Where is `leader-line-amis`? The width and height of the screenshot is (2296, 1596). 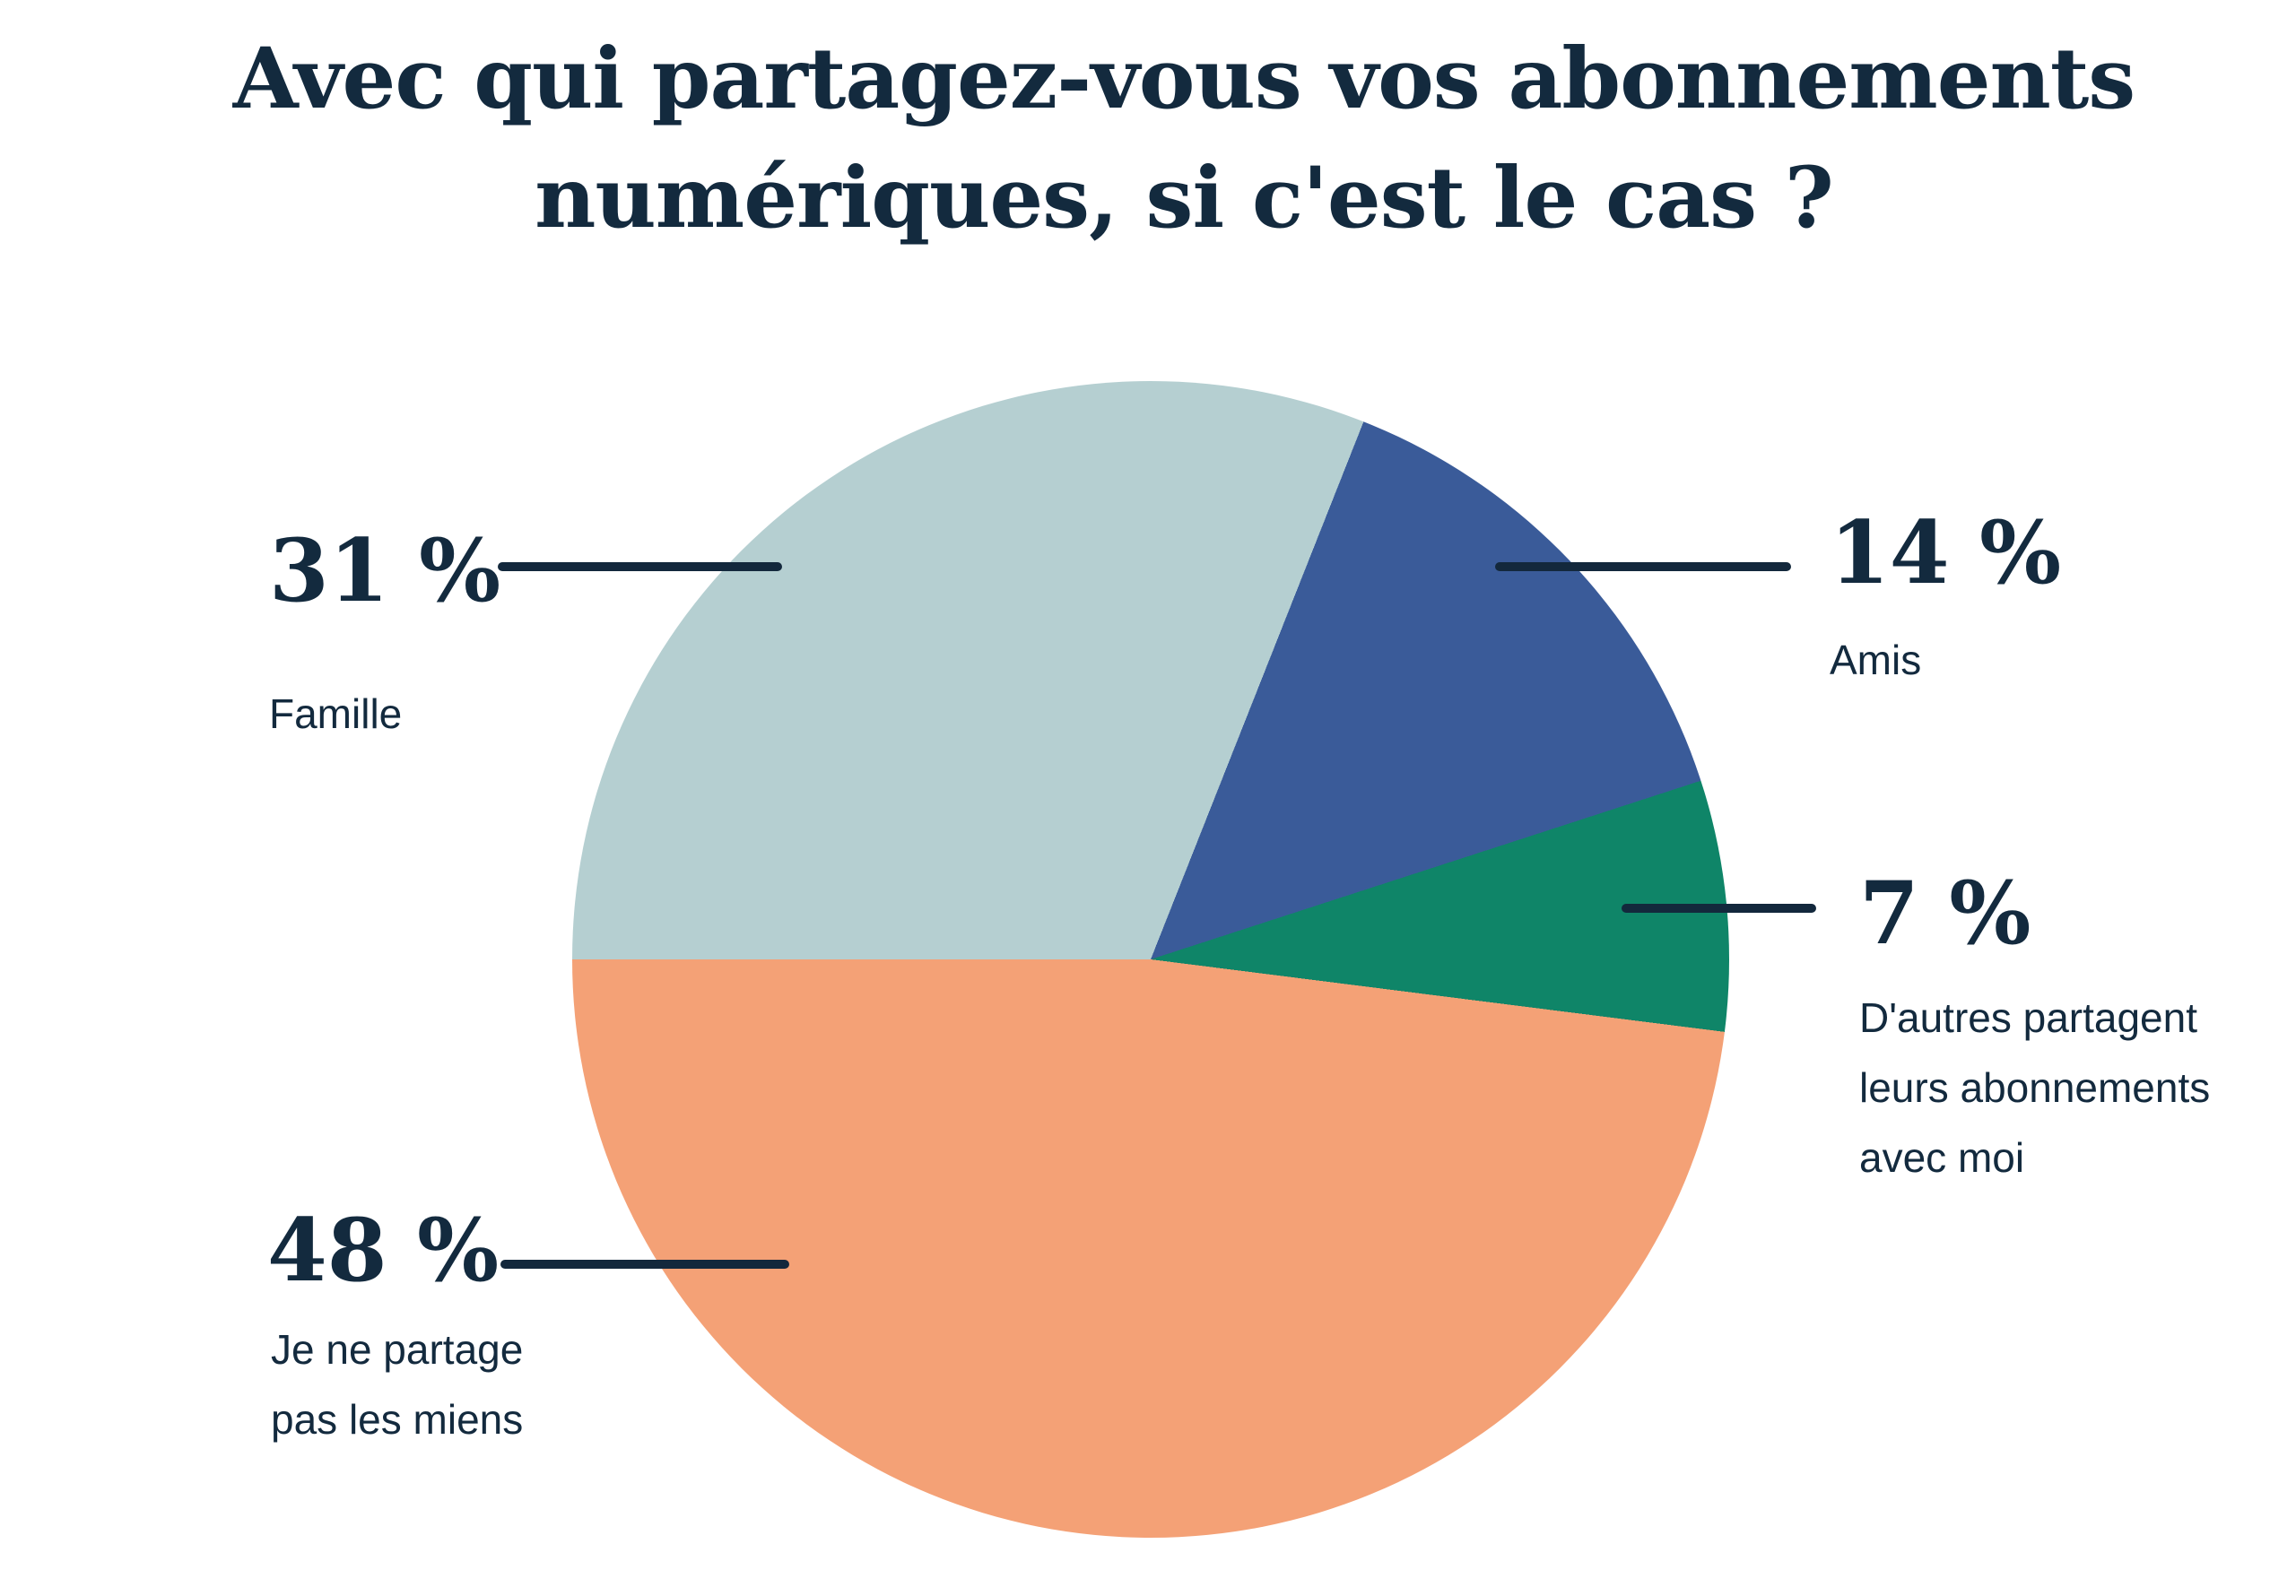 leader-line-amis is located at coordinates (1643, 566).